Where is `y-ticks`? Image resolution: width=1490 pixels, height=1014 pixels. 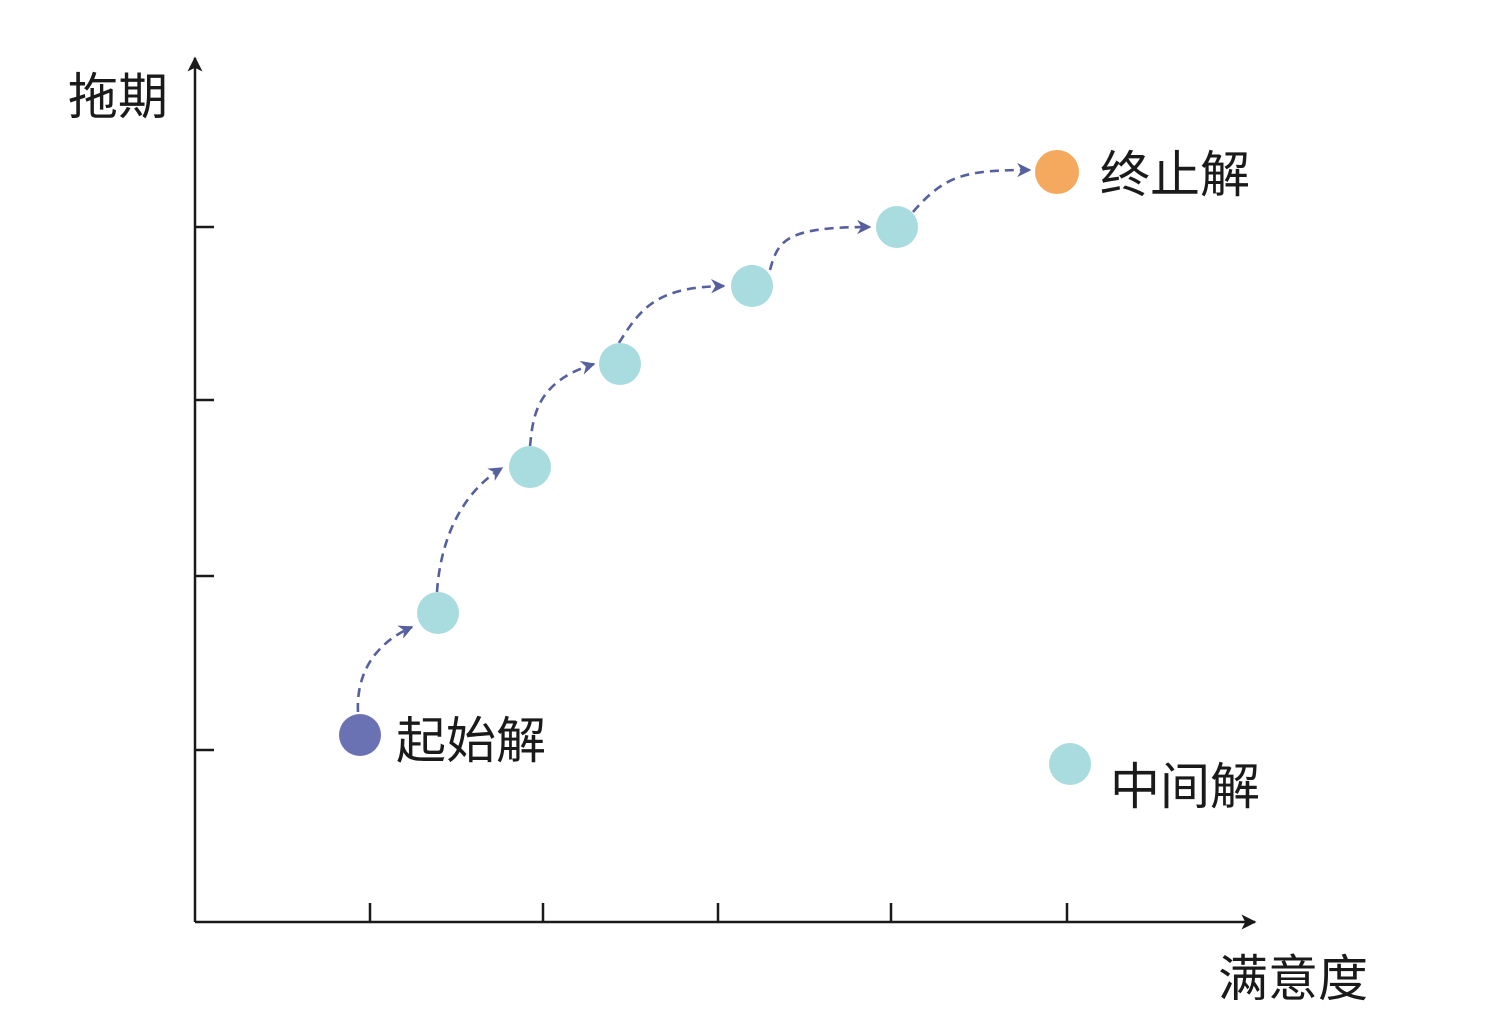 y-ticks is located at coordinates (204, 488).